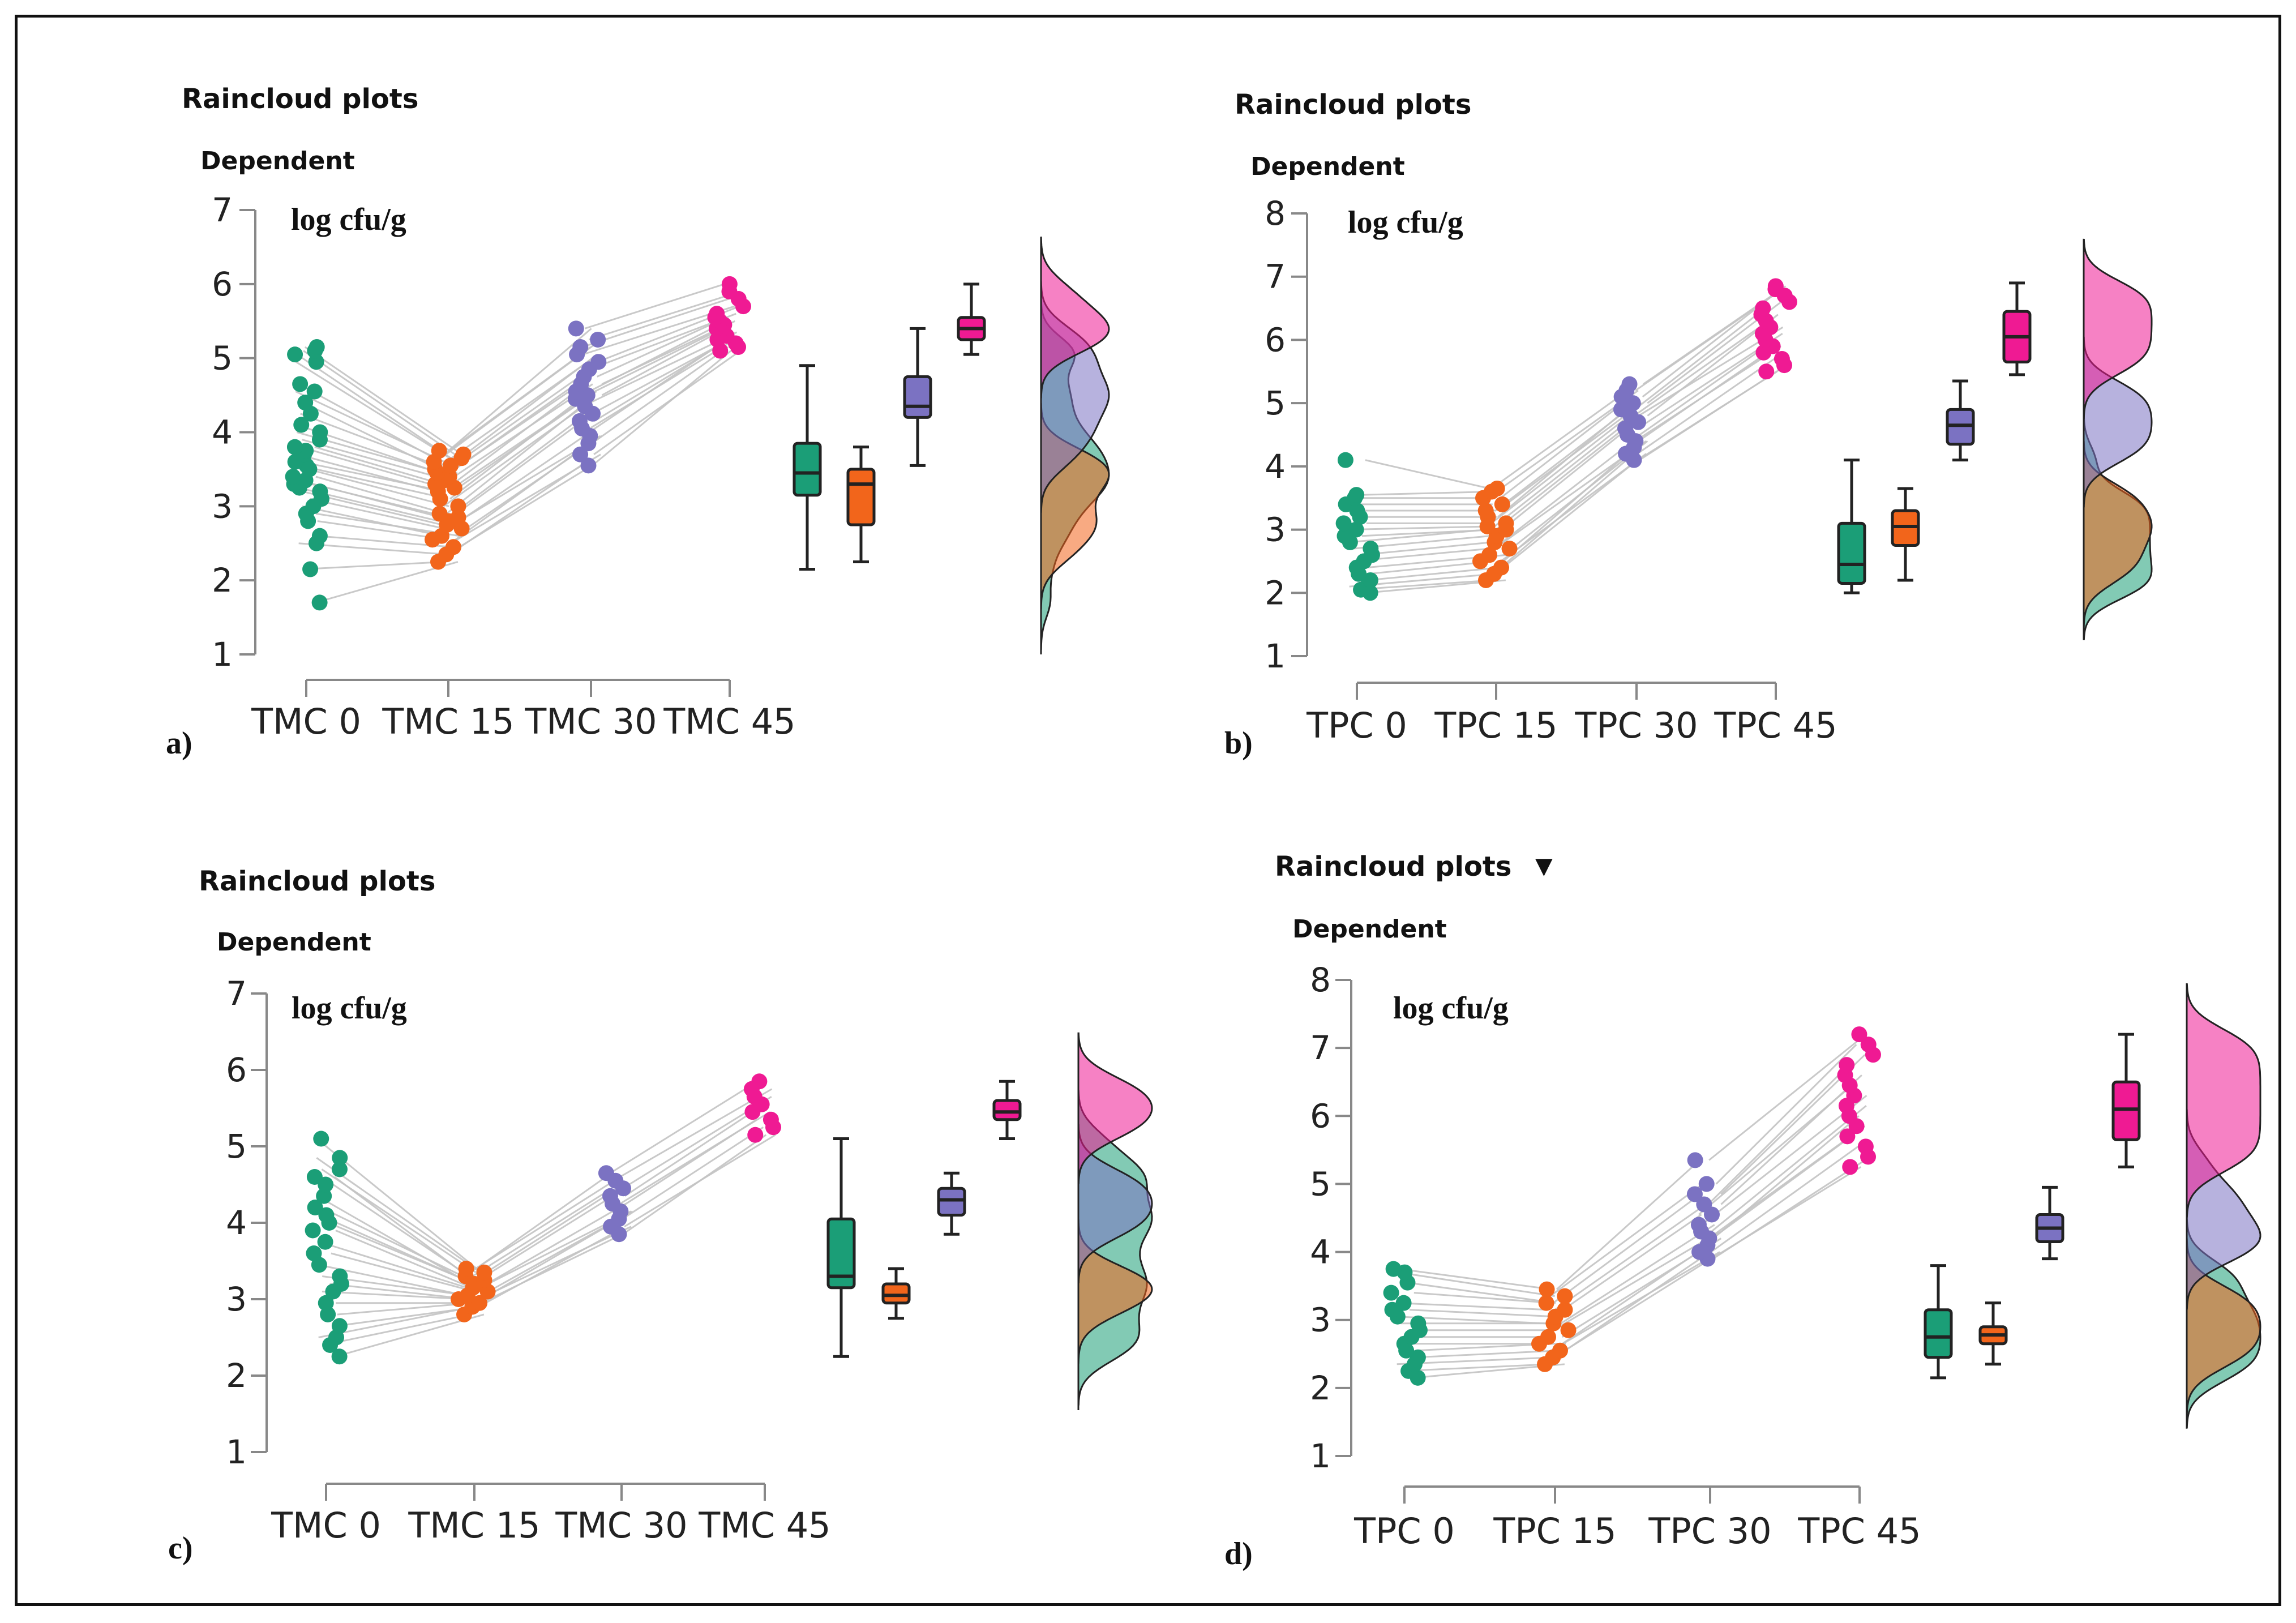 The height and width of the screenshot is (1623, 2296). I want to click on panel-d-ytick-label-0: 1, so click(1320, 1456).